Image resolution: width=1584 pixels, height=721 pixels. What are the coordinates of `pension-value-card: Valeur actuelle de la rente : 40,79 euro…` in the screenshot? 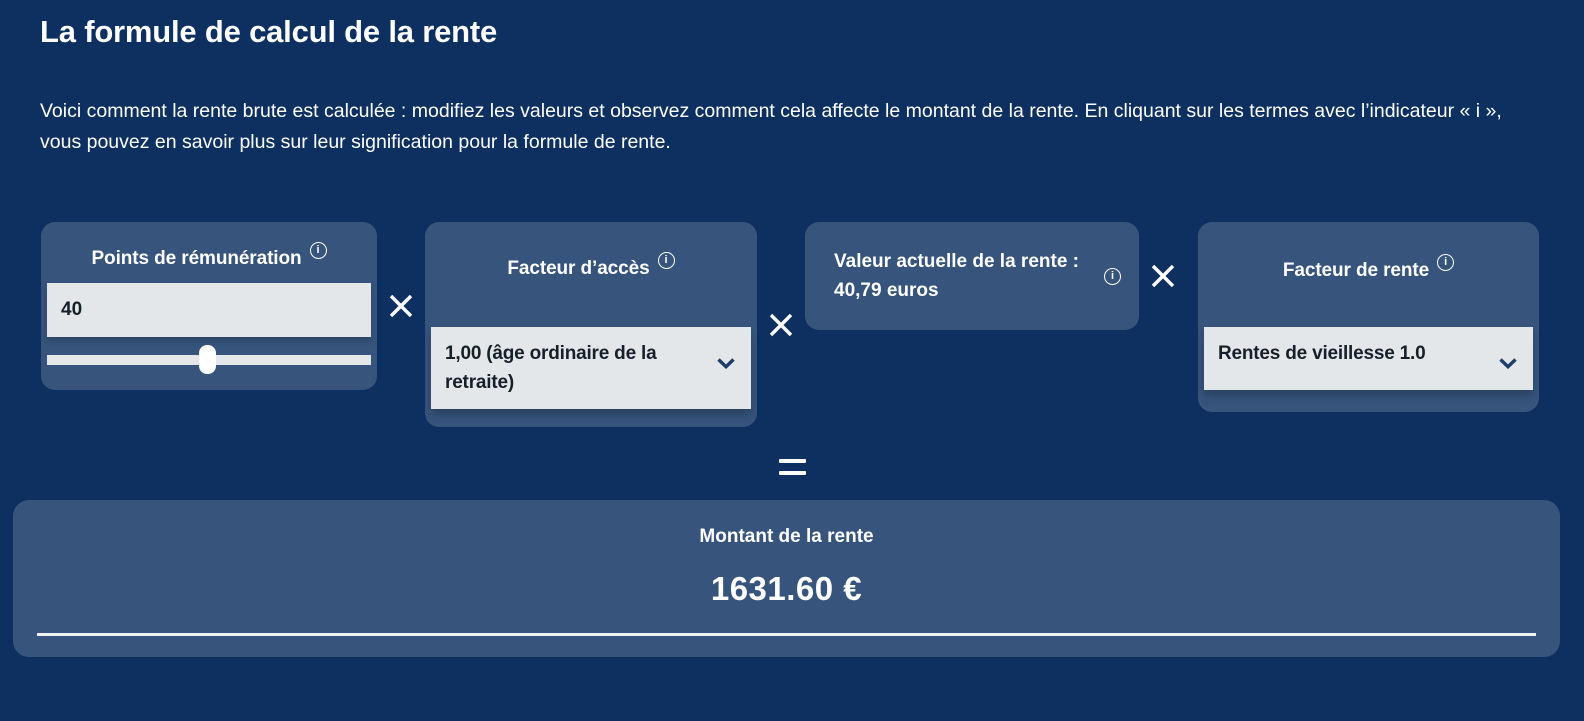 It's located at (972, 276).